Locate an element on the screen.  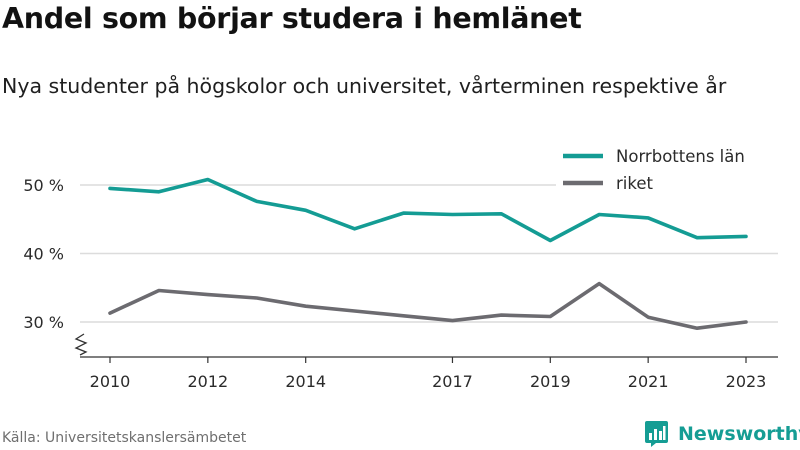
y-tick-label: 40 % is located at coordinates (43, 254).